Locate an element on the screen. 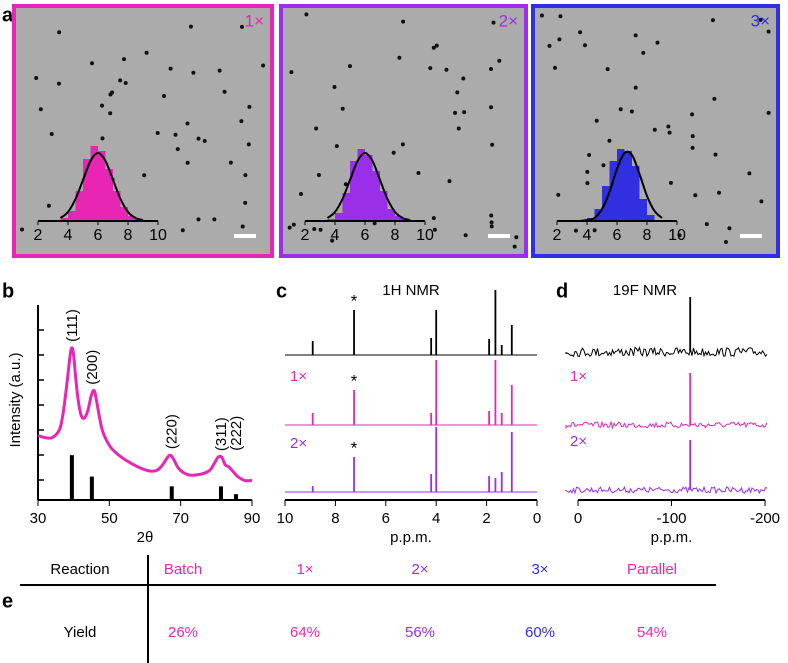 The width and height of the screenshot is (788, 663). x-tick-label: 70 is located at coordinates (180, 518).